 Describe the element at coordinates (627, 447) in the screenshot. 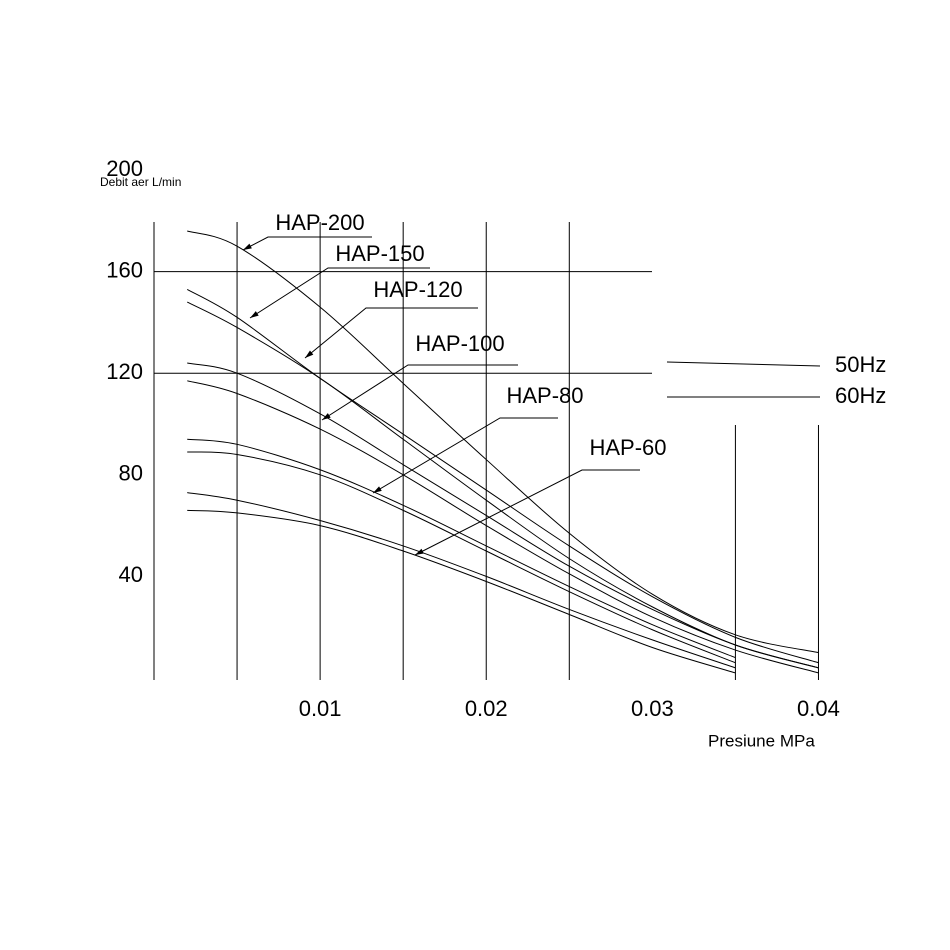

I see `annotation: HAP-60` at that location.